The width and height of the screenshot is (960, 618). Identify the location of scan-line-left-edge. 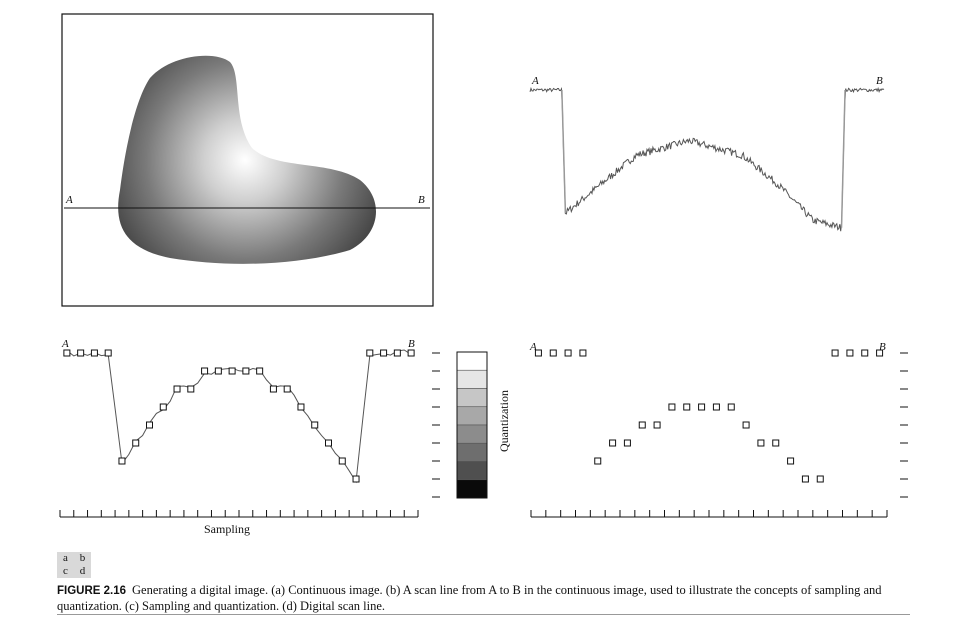
(564, 151).